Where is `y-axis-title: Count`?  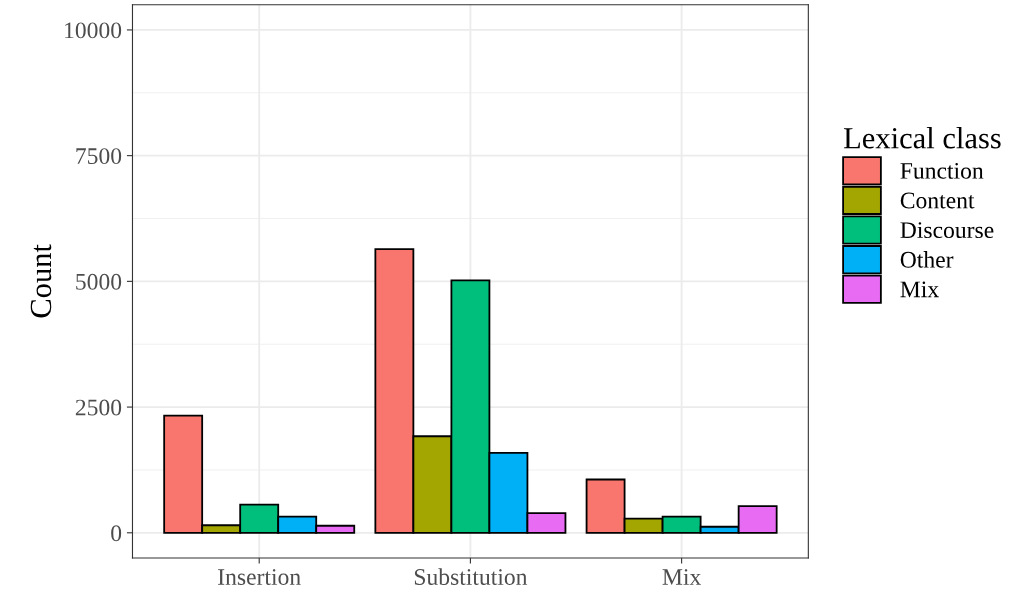
y-axis-title: Count is located at coordinates (41, 281).